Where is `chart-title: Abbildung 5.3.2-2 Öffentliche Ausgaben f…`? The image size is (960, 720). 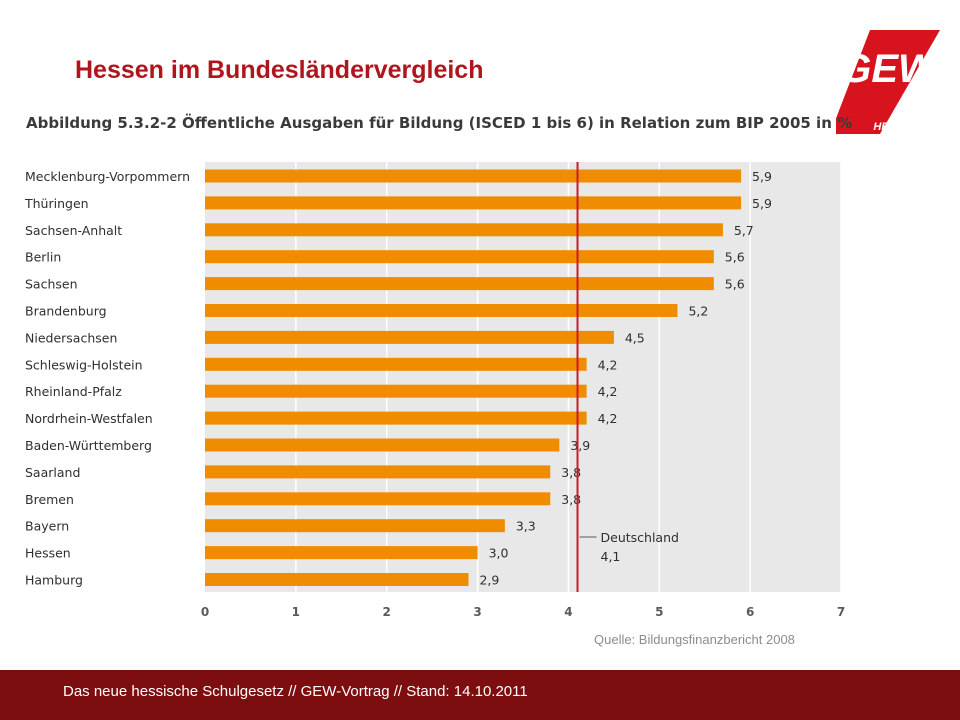 chart-title: Abbildung 5.3.2-2 Öffentliche Ausgaben f… is located at coordinates (439, 123).